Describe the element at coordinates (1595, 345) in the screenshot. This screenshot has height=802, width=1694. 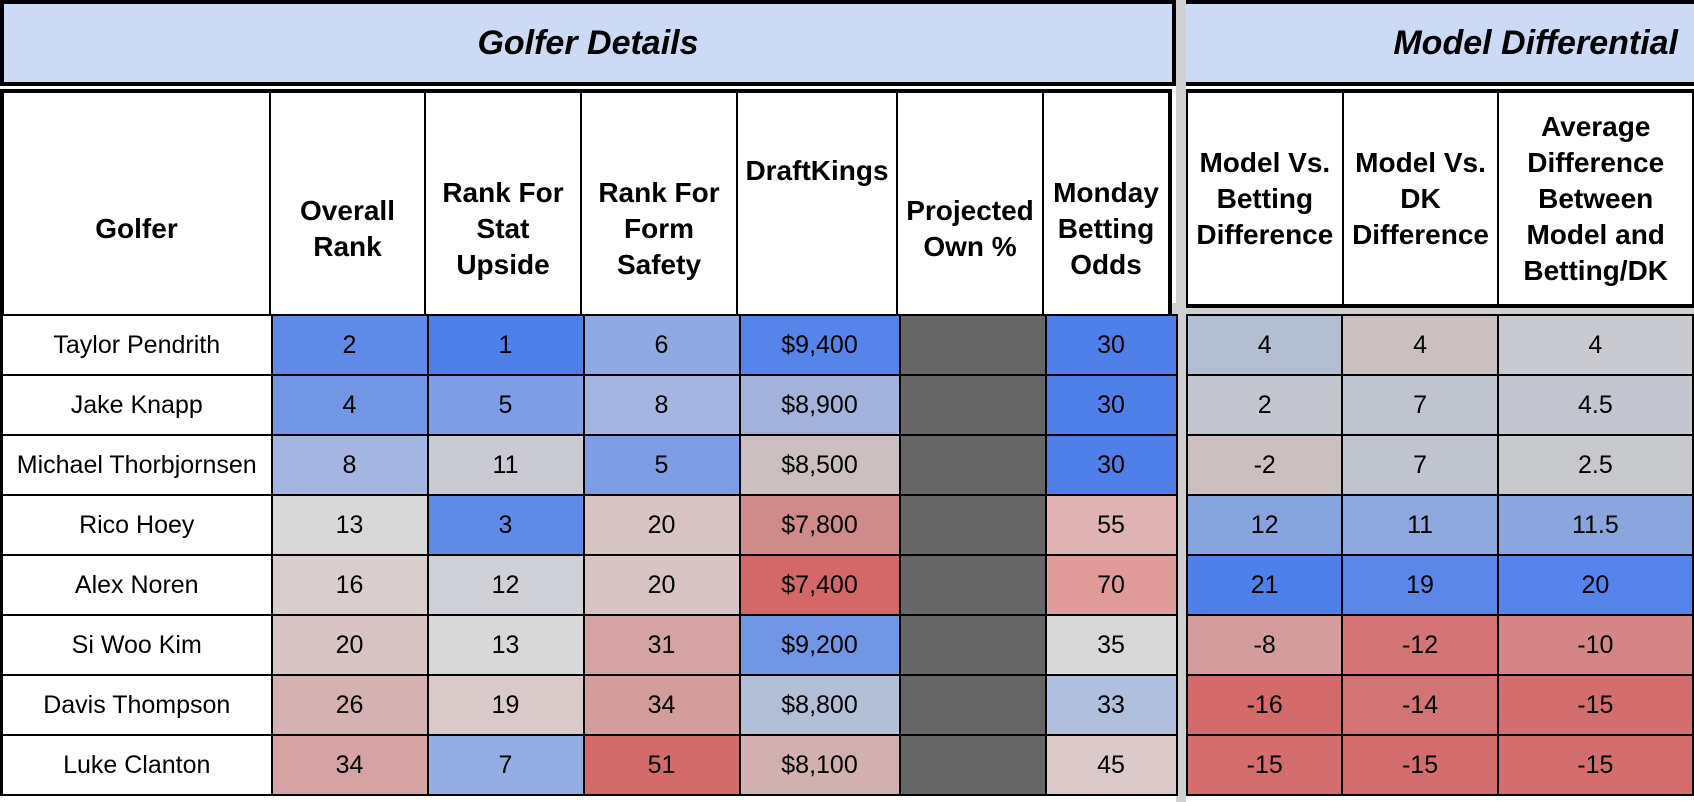
I see `cell-average-difference: 4` at that location.